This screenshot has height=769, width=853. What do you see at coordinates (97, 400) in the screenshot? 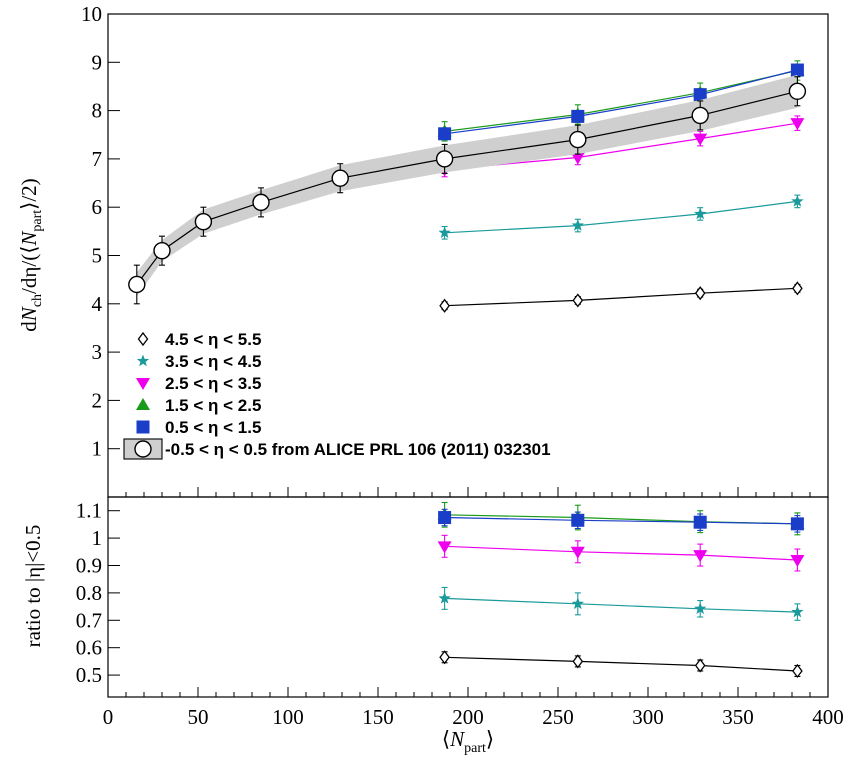
I see `top-y-tick-label: 2` at bounding box center [97, 400].